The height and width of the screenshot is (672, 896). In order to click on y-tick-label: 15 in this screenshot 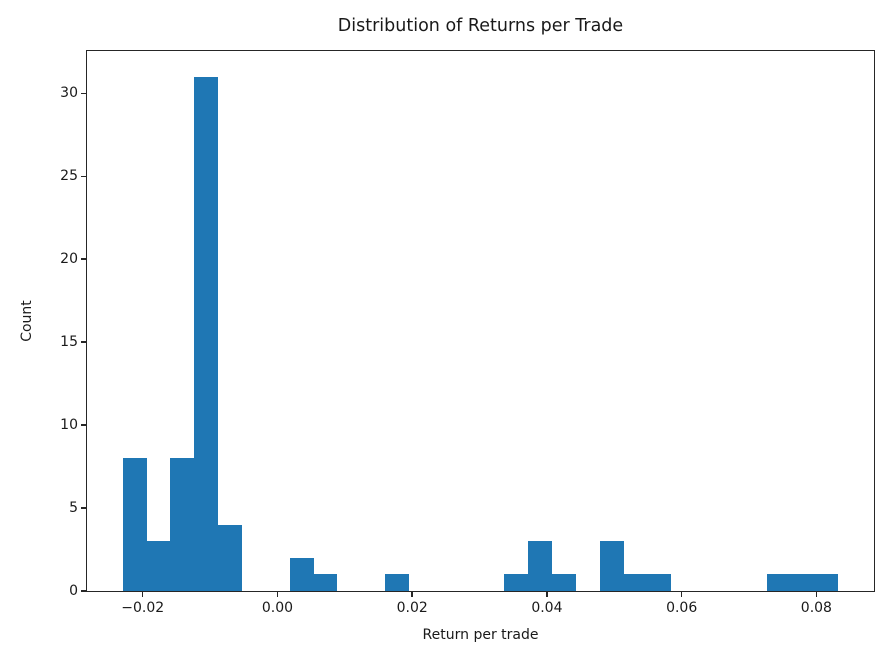, I will do `click(69, 342)`.